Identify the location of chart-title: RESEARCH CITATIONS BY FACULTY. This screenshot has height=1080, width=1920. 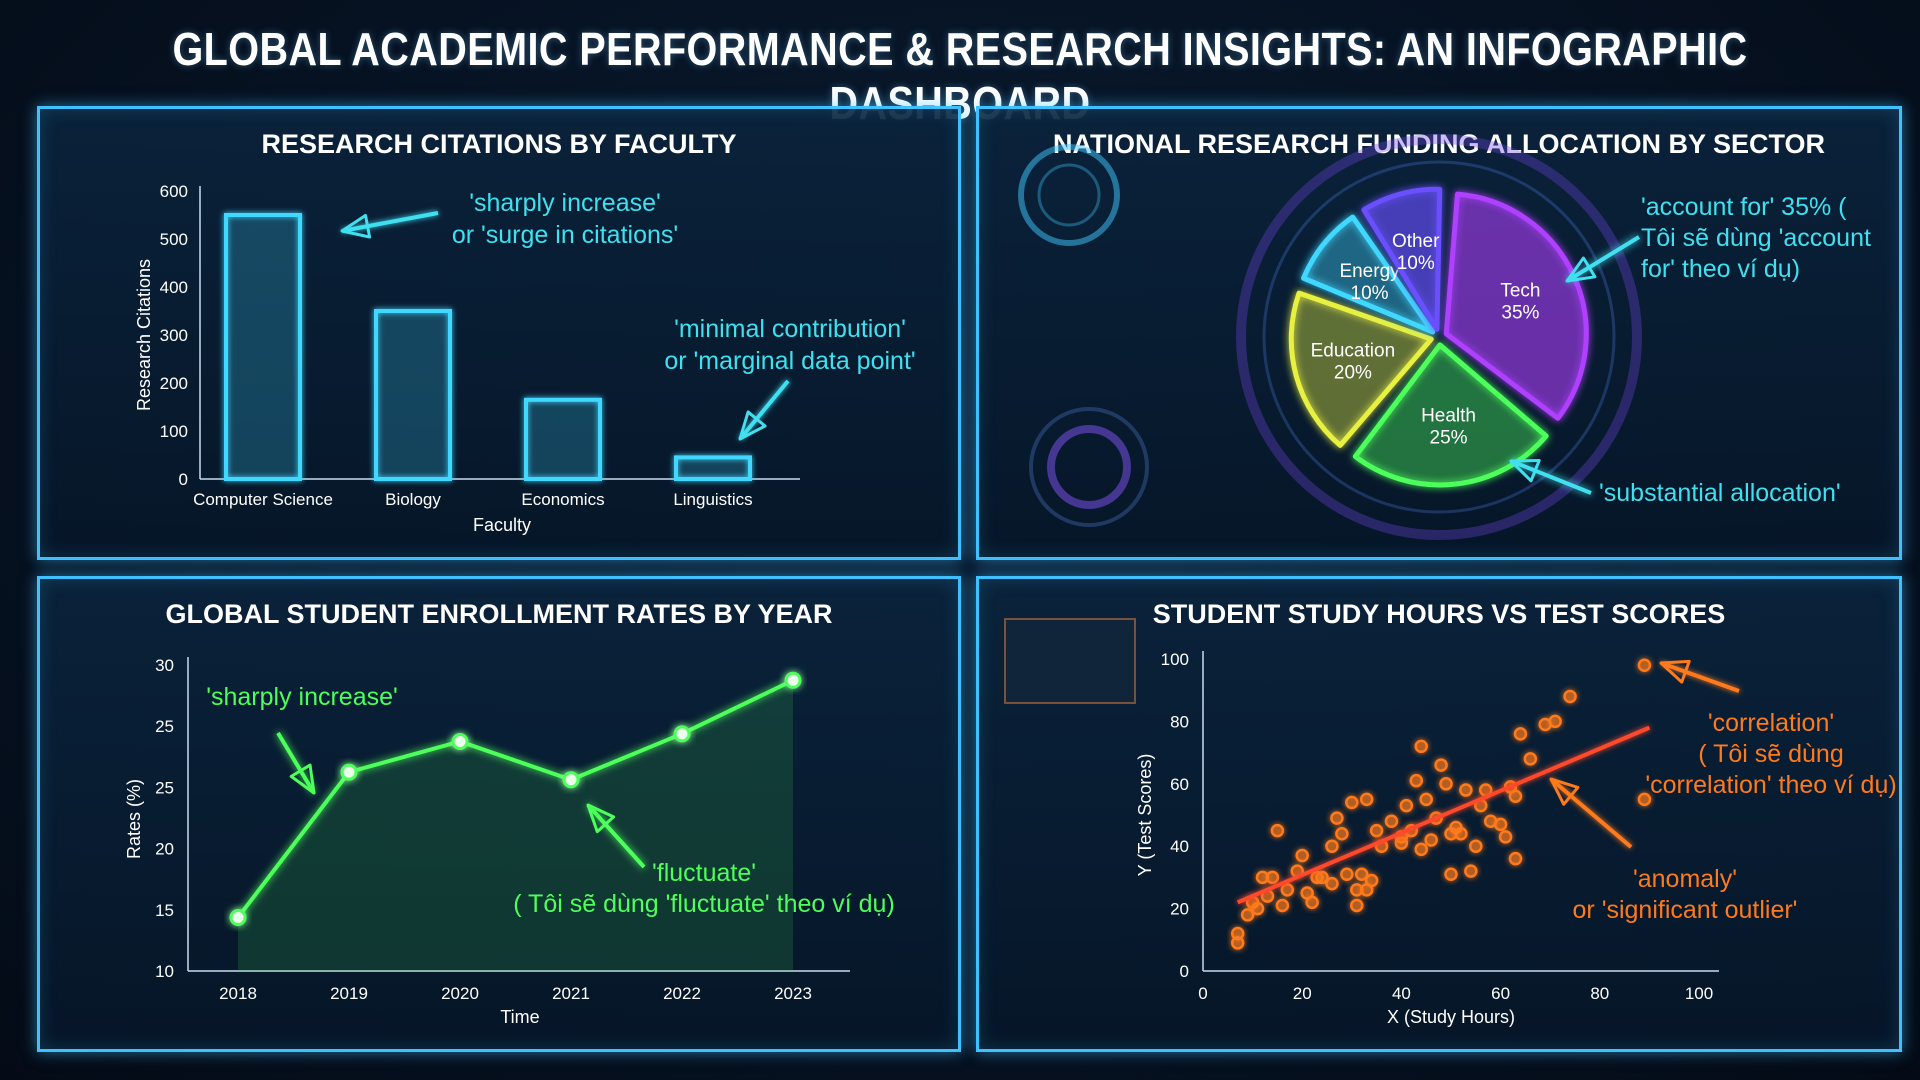
(498, 144).